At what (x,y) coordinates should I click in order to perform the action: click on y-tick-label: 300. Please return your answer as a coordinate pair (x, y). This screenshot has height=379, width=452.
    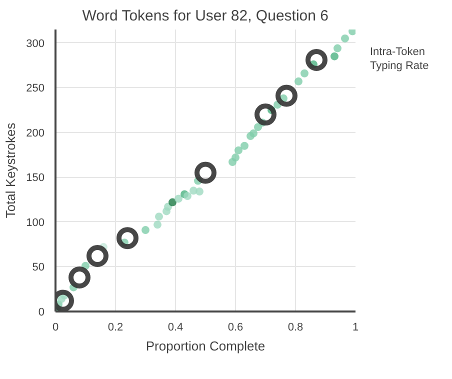
    Looking at the image, I should click on (35, 44).